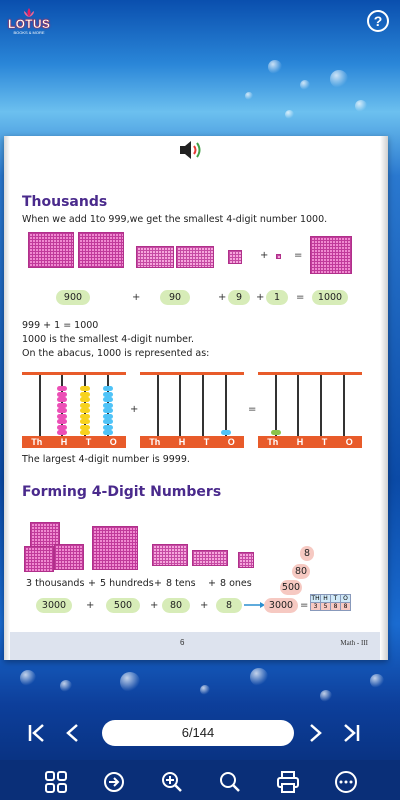  I want to click on zoom-in-icon, so click(172, 782).